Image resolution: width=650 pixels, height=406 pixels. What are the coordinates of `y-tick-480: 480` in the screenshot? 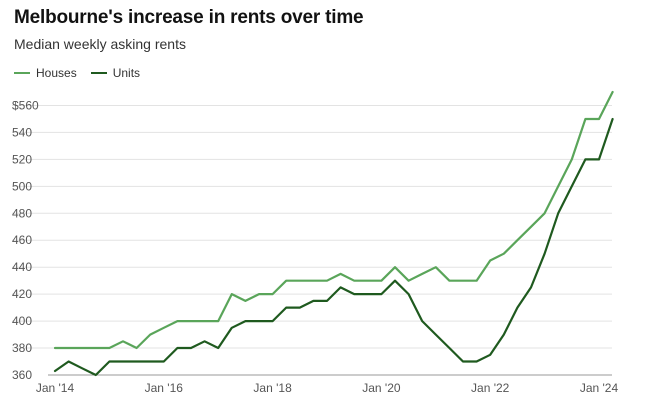 It's located at (22, 213).